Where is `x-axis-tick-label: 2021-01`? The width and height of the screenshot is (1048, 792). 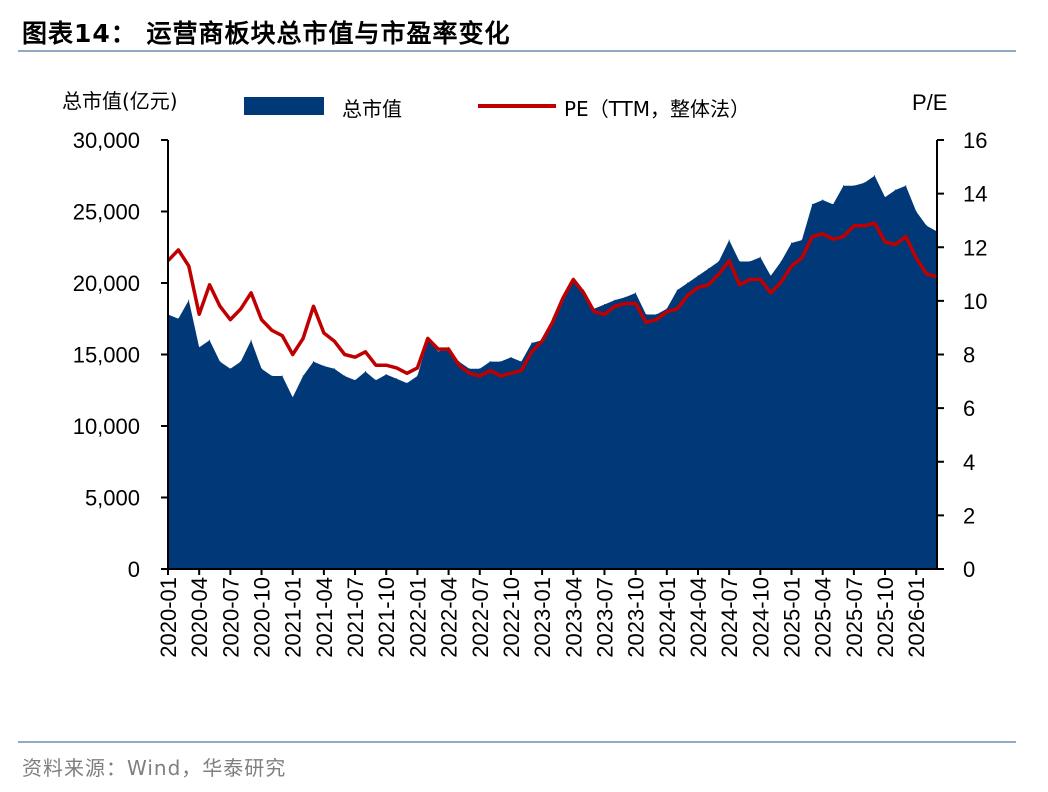
x-axis-tick-label: 2021-01 is located at coordinates (293, 617).